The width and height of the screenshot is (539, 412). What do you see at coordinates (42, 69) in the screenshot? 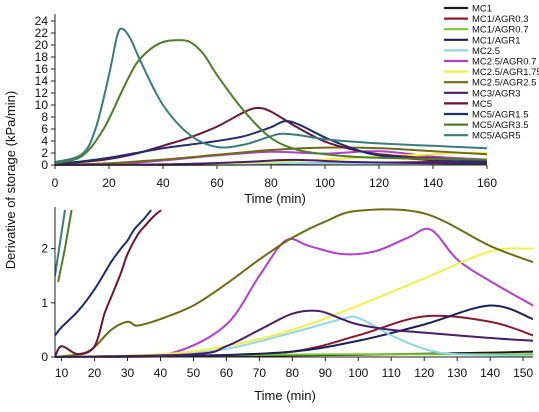
I see `top-y-tick-label: 16` at bounding box center [42, 69].